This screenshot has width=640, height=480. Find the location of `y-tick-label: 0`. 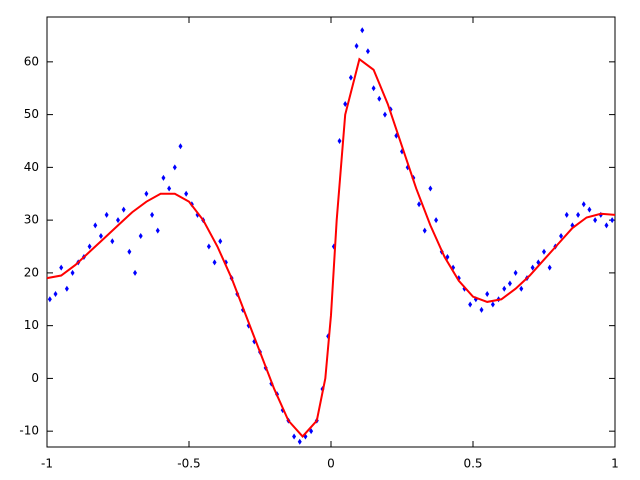

y-tick-label: 0 is located at coordinates (35, 378).